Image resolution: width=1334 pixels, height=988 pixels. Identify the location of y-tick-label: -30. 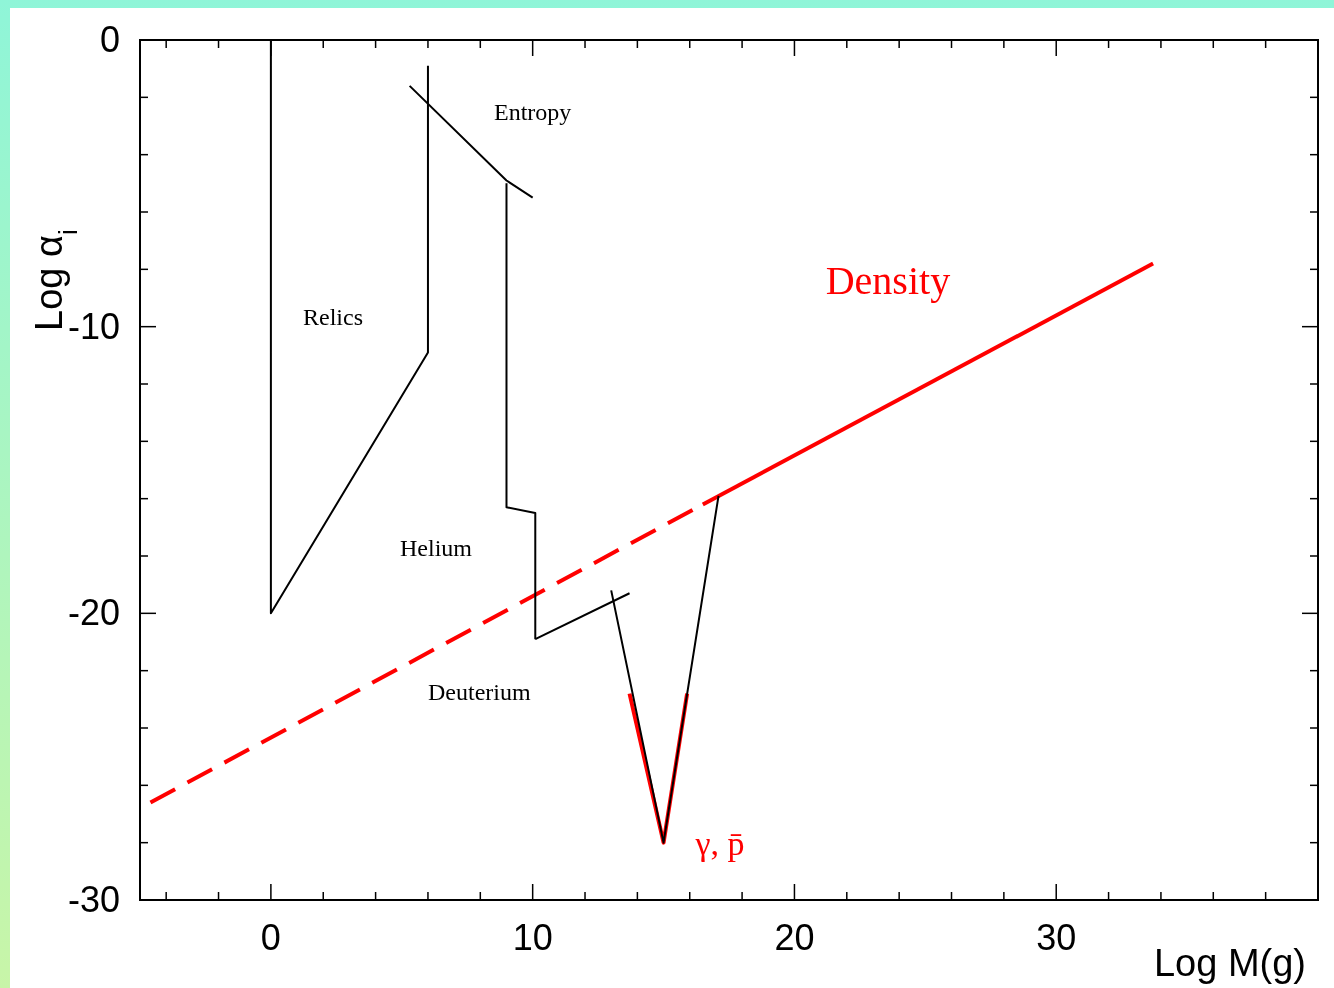
(93, 899).